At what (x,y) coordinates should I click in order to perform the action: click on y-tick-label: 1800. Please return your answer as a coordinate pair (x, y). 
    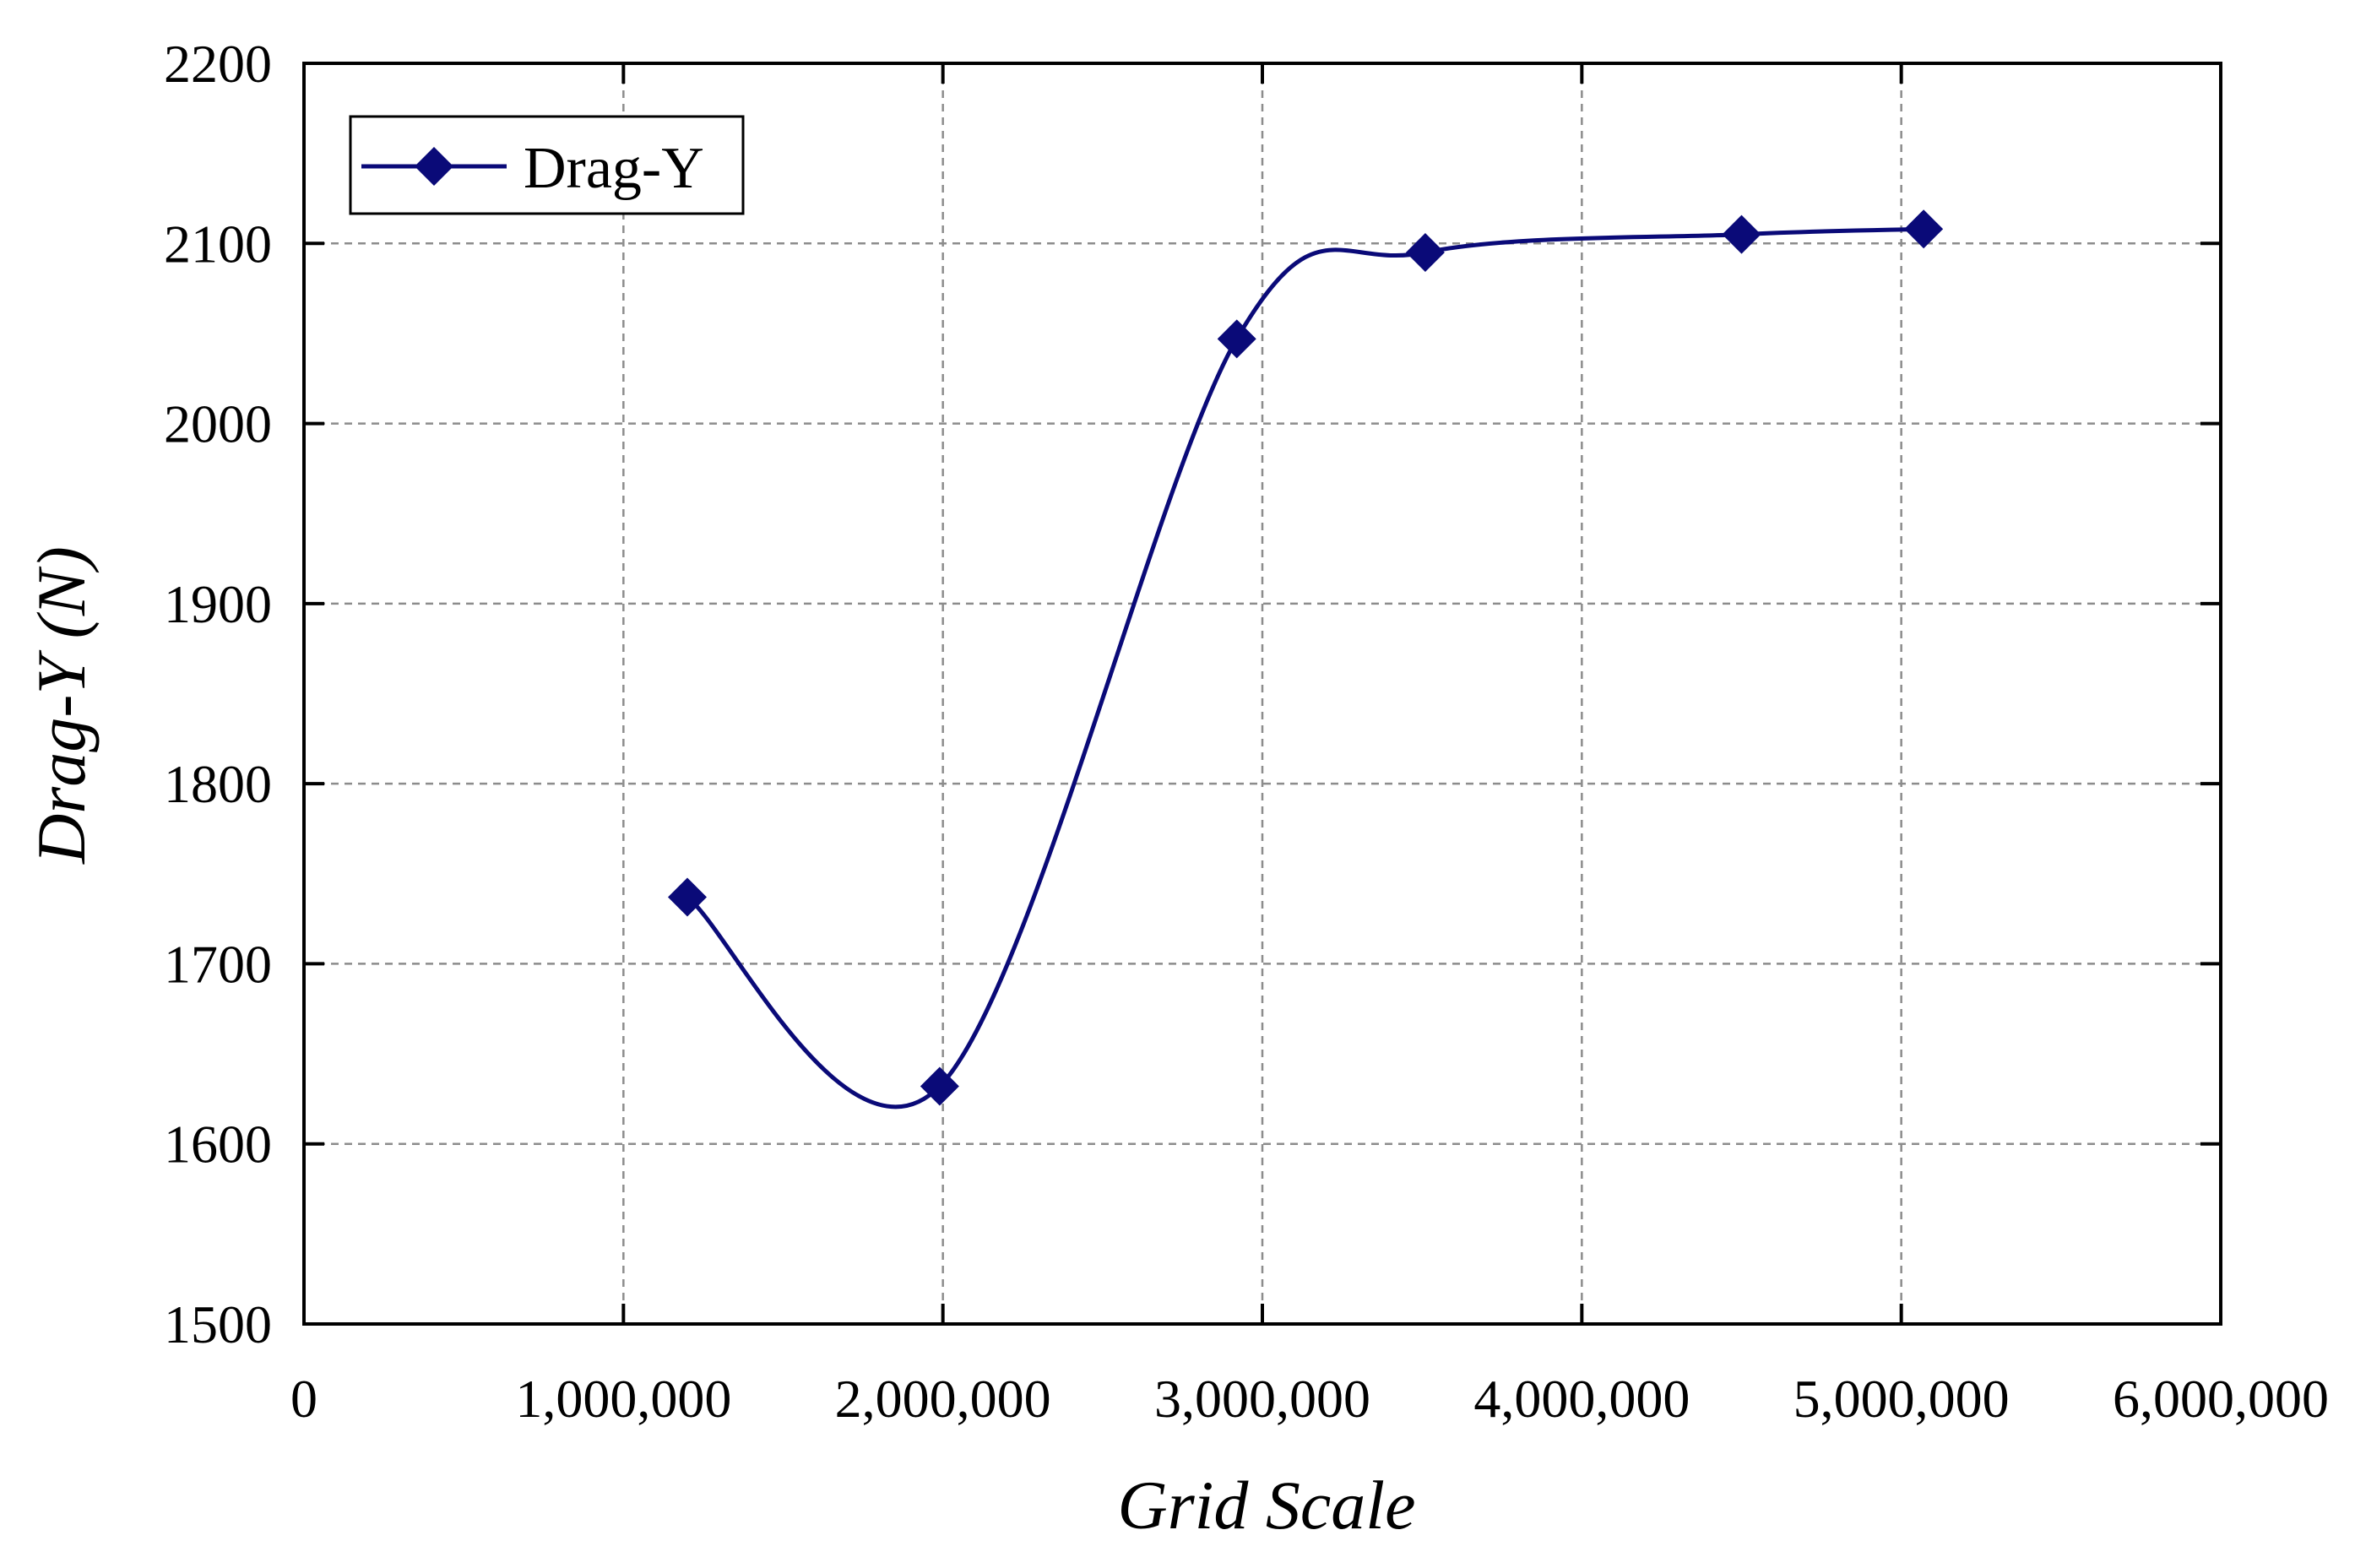
    Looking at the image, I should click on (218, 784).